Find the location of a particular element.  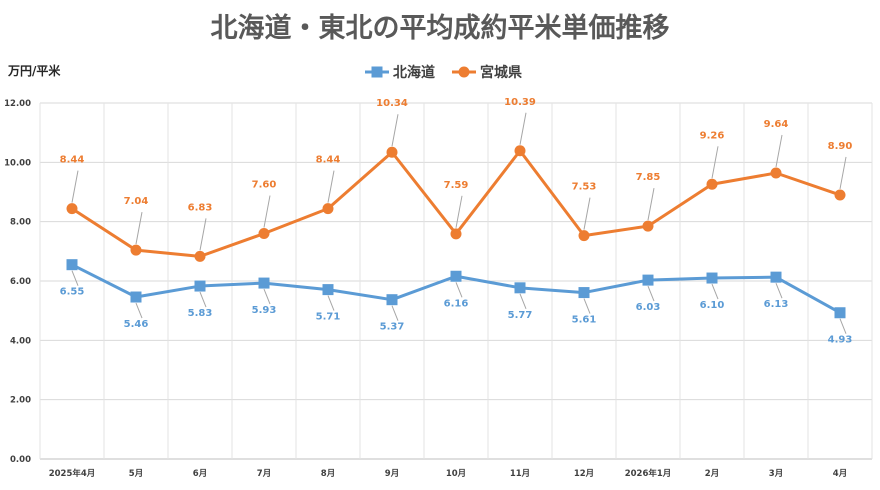

data-label: 5.37 is located at coordinates (392, 327).